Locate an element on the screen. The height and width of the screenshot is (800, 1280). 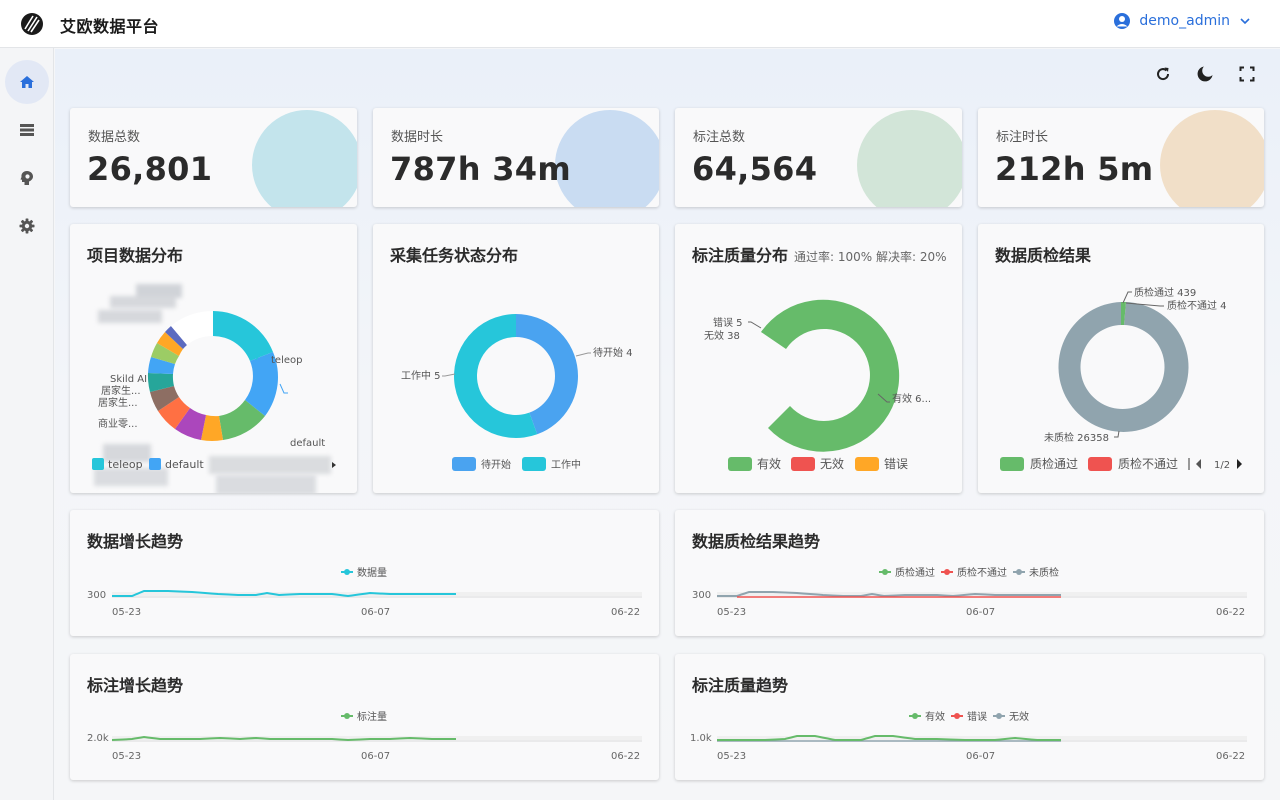
refresh-button is located at coordinates (1163, 74).